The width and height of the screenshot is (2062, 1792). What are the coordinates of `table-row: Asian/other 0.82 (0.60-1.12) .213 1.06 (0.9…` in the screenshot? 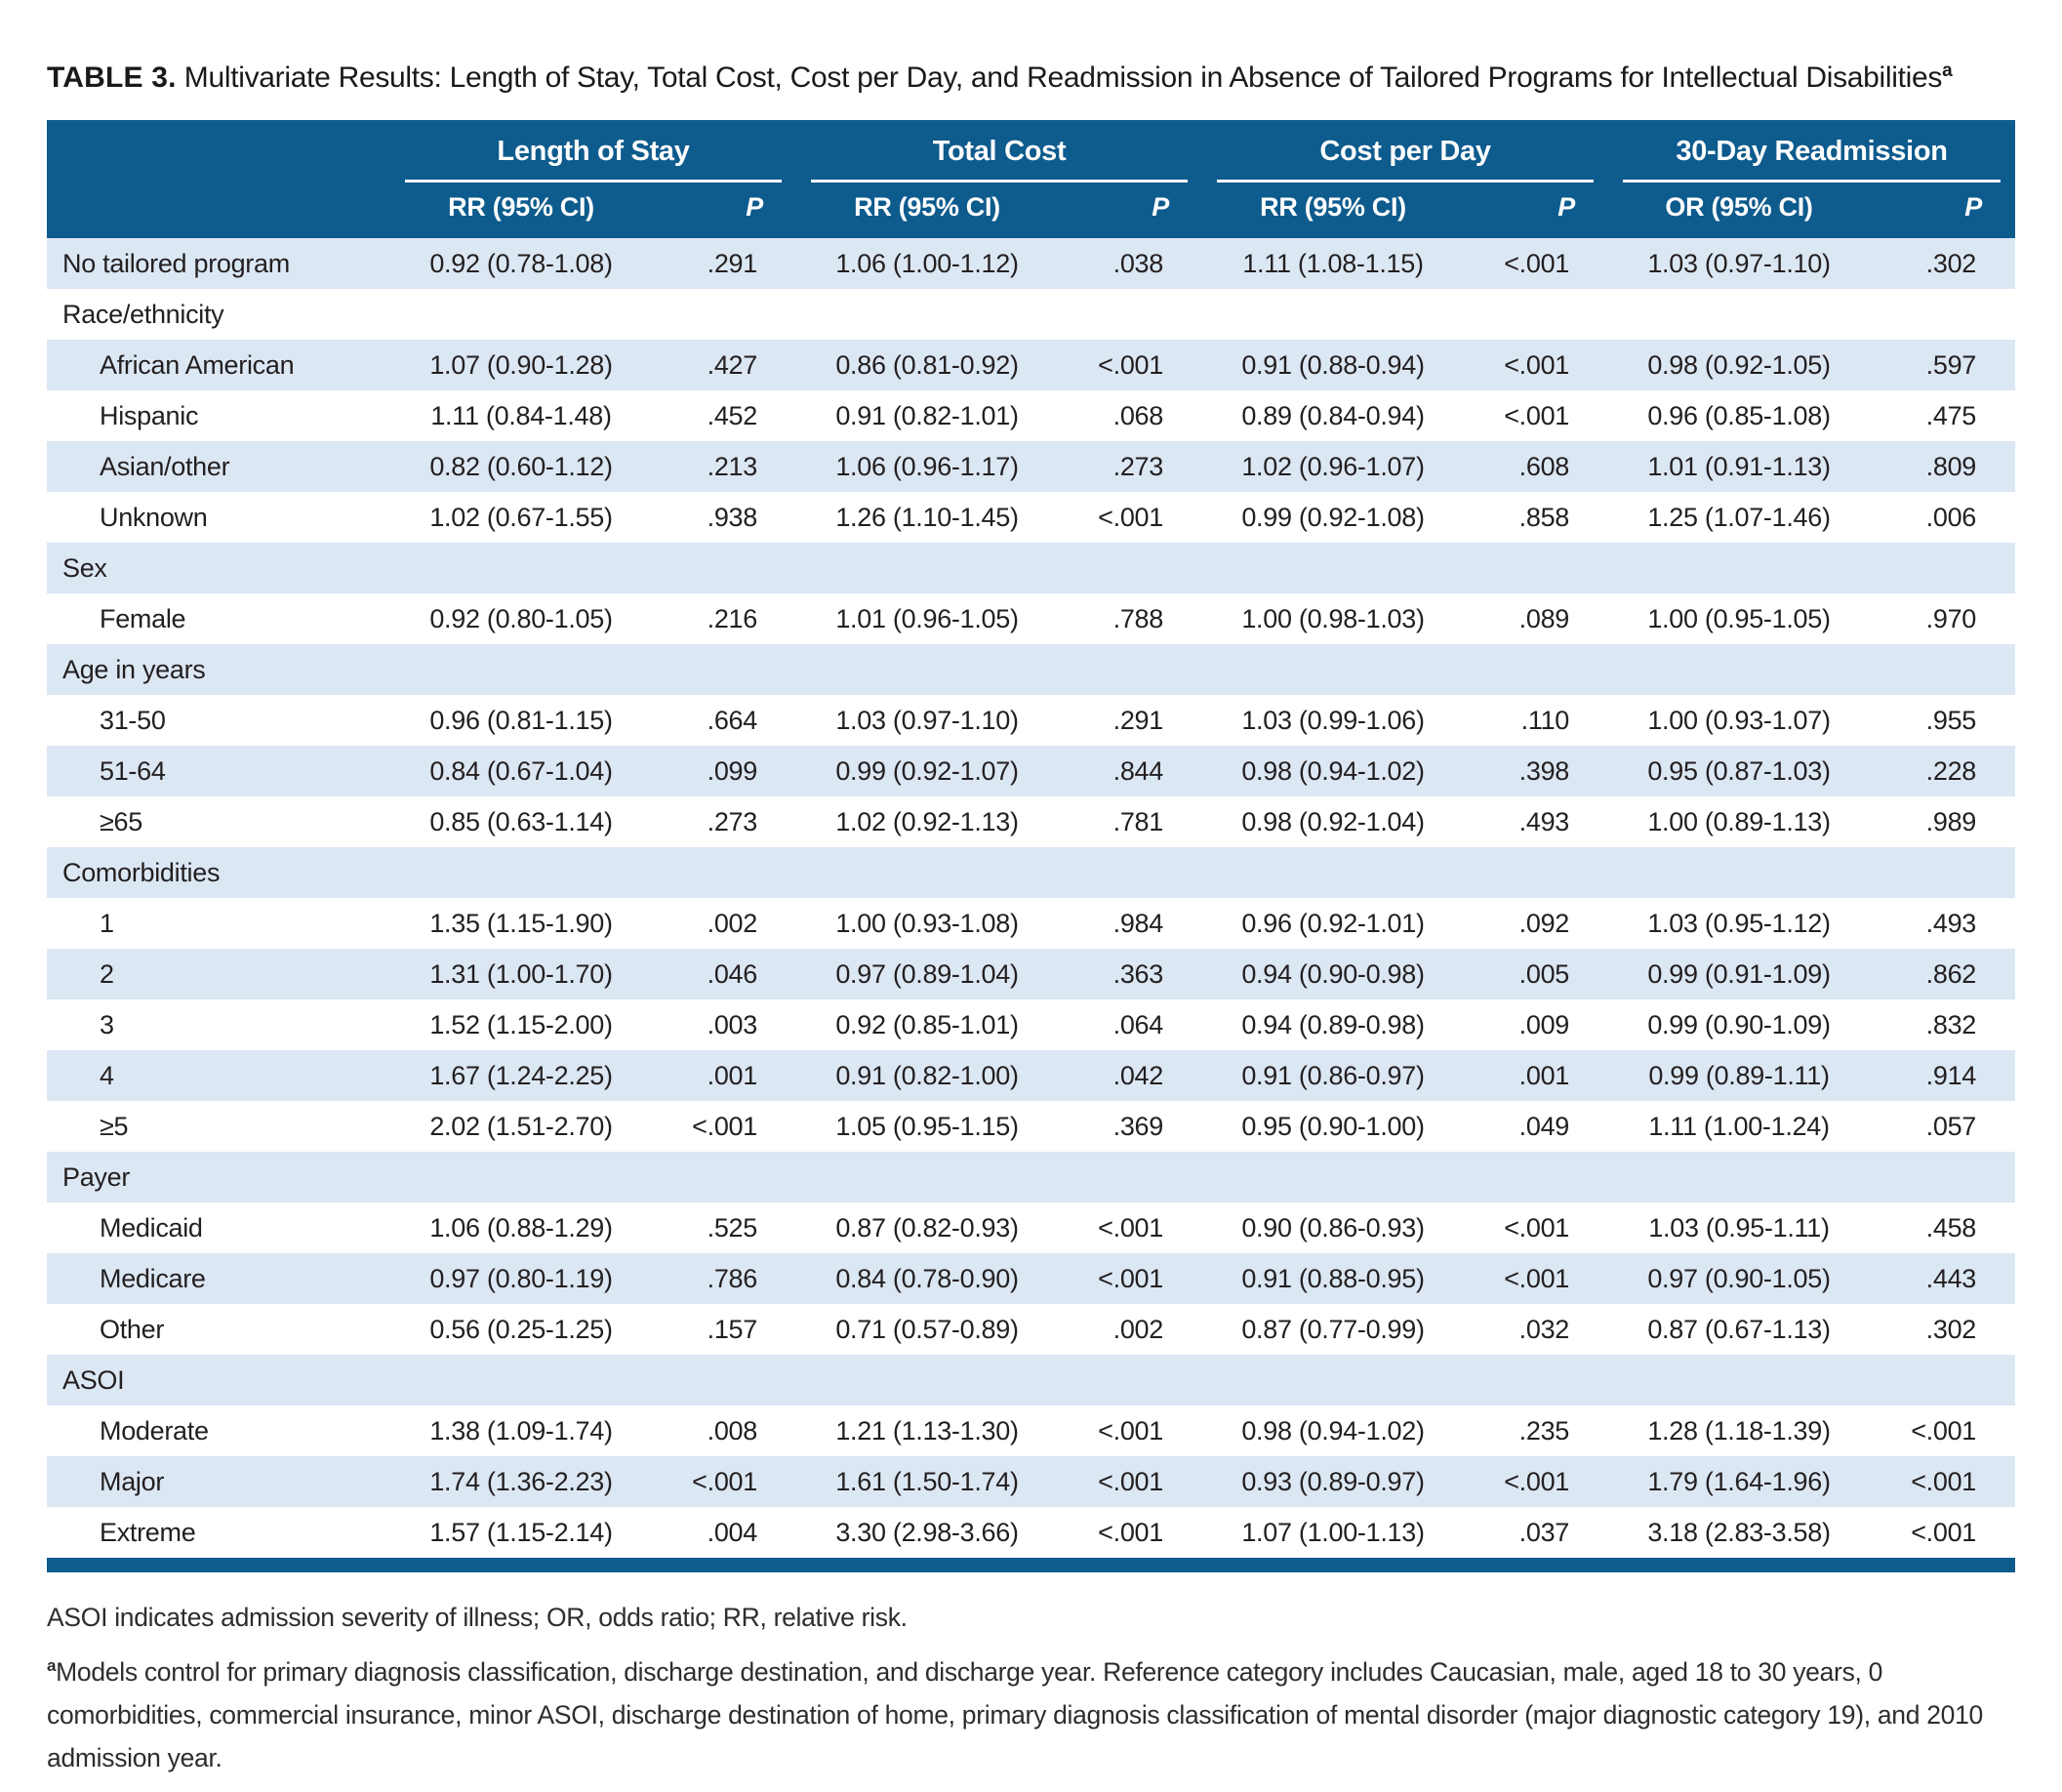 It's located at (1031, 466).